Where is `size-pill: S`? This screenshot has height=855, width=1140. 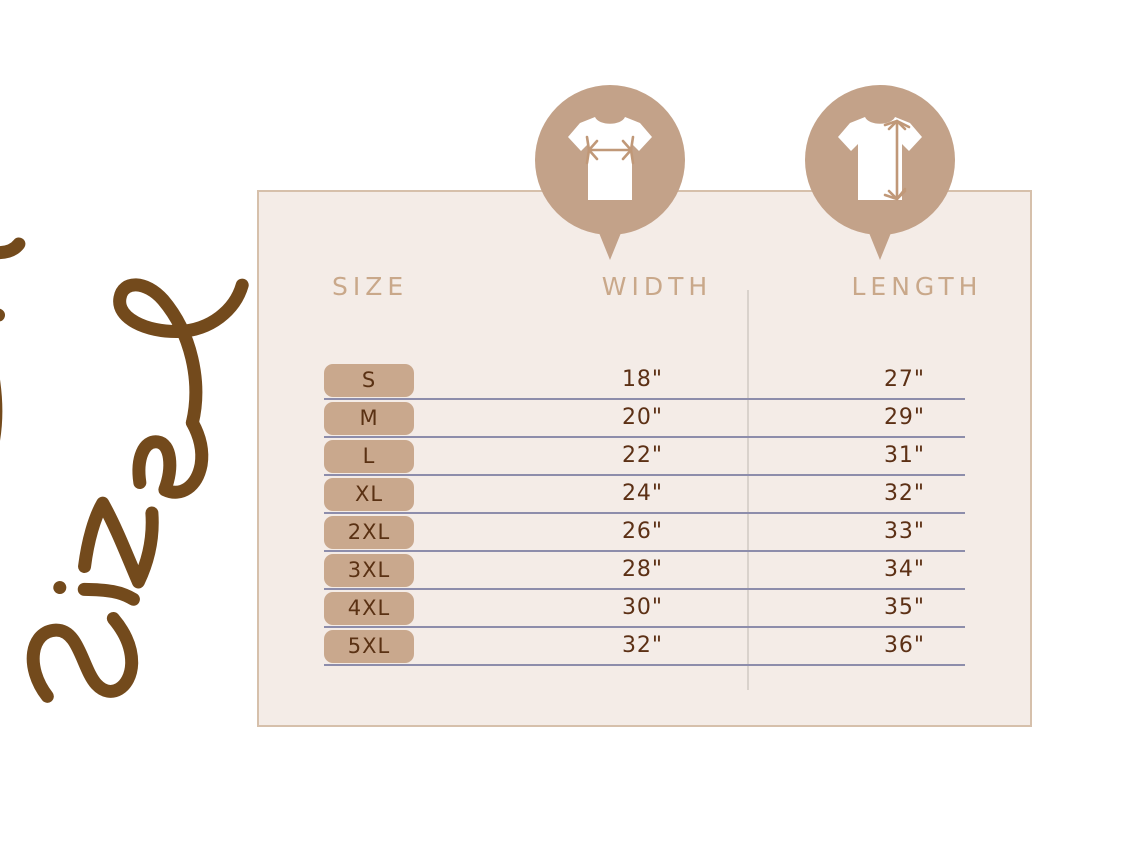
size-pill: S is located at coordinates (369, 380).